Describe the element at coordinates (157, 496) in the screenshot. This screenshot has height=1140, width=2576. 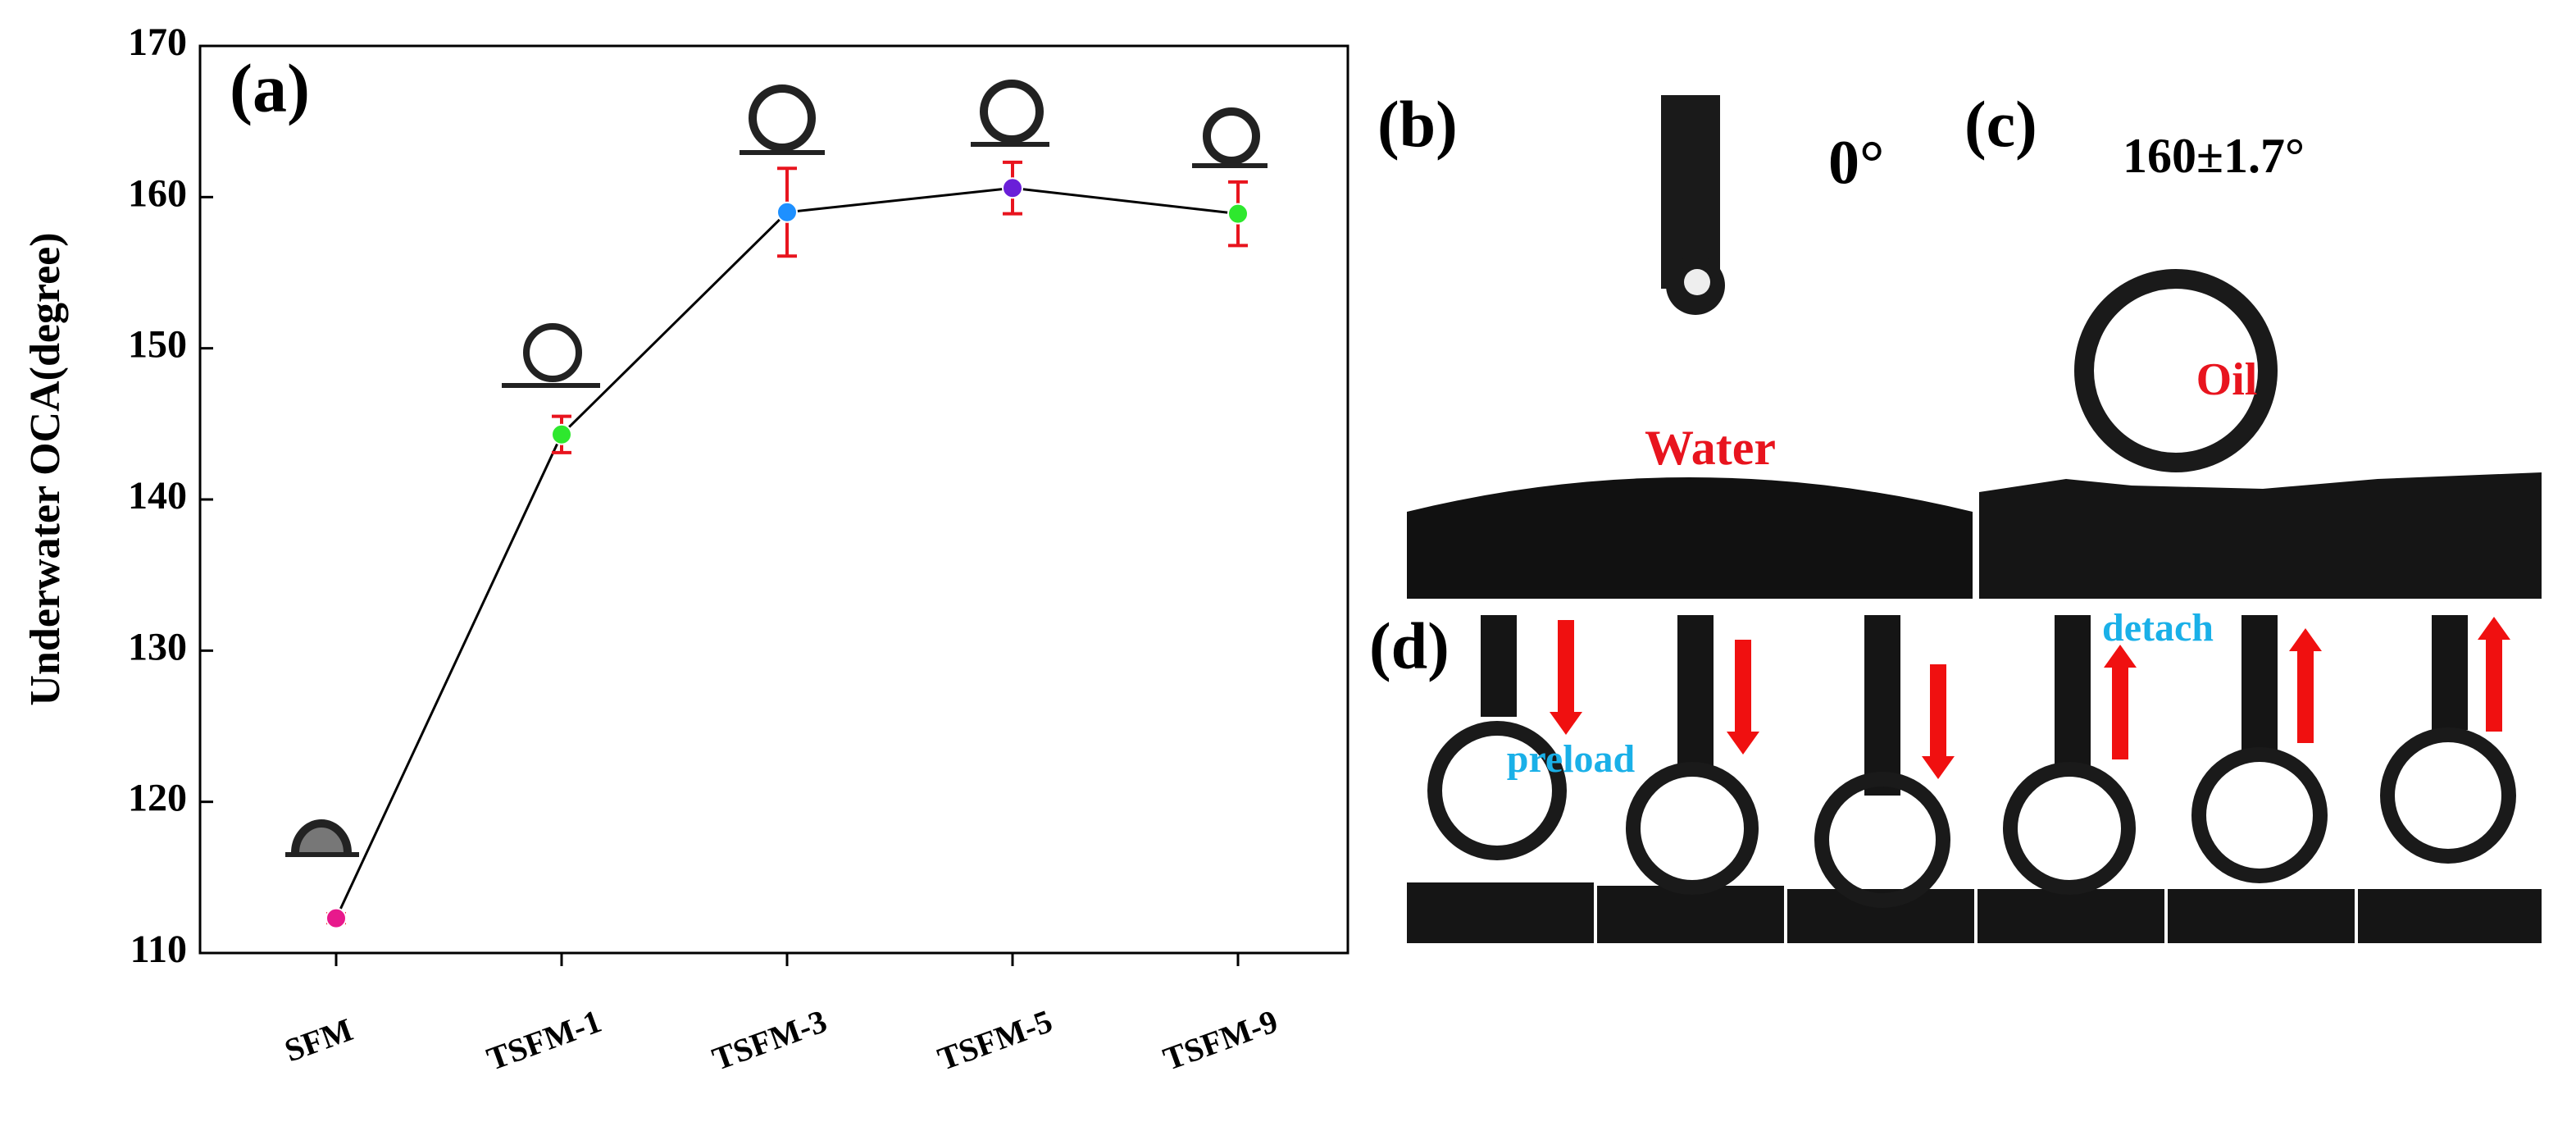
I see `y-tick-label: 140` at that location.